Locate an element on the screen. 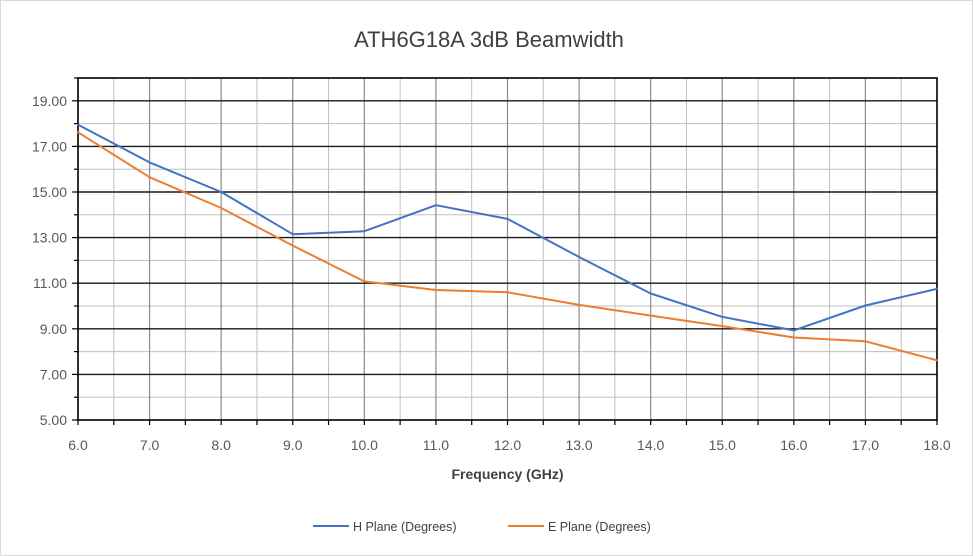  x-tick-label: 12.0 is located at coordinates (507, 445).